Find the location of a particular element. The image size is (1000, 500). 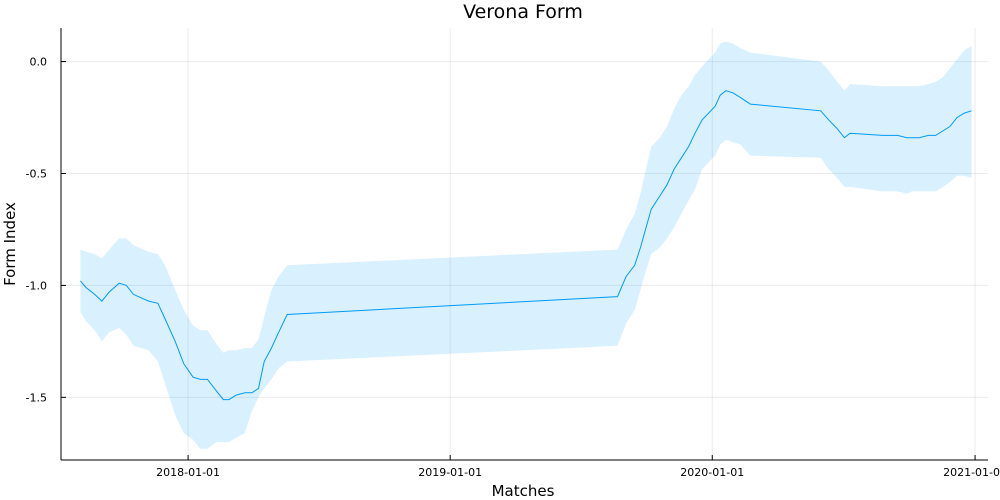

x-tick-label: 2018-01-01 is located at coordinates (188, 472).